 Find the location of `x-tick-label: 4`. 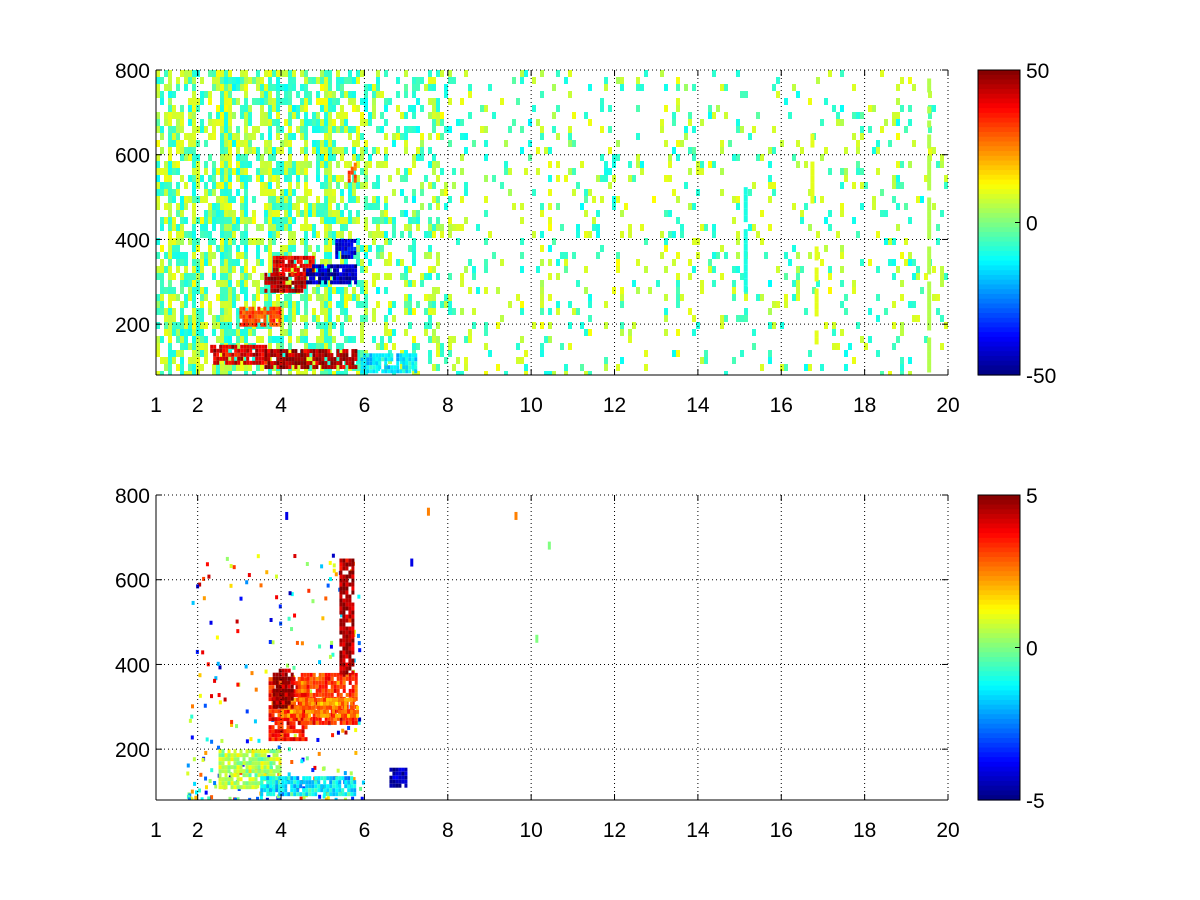

x-tick-label: 4 is located at coordinates (281, 405).